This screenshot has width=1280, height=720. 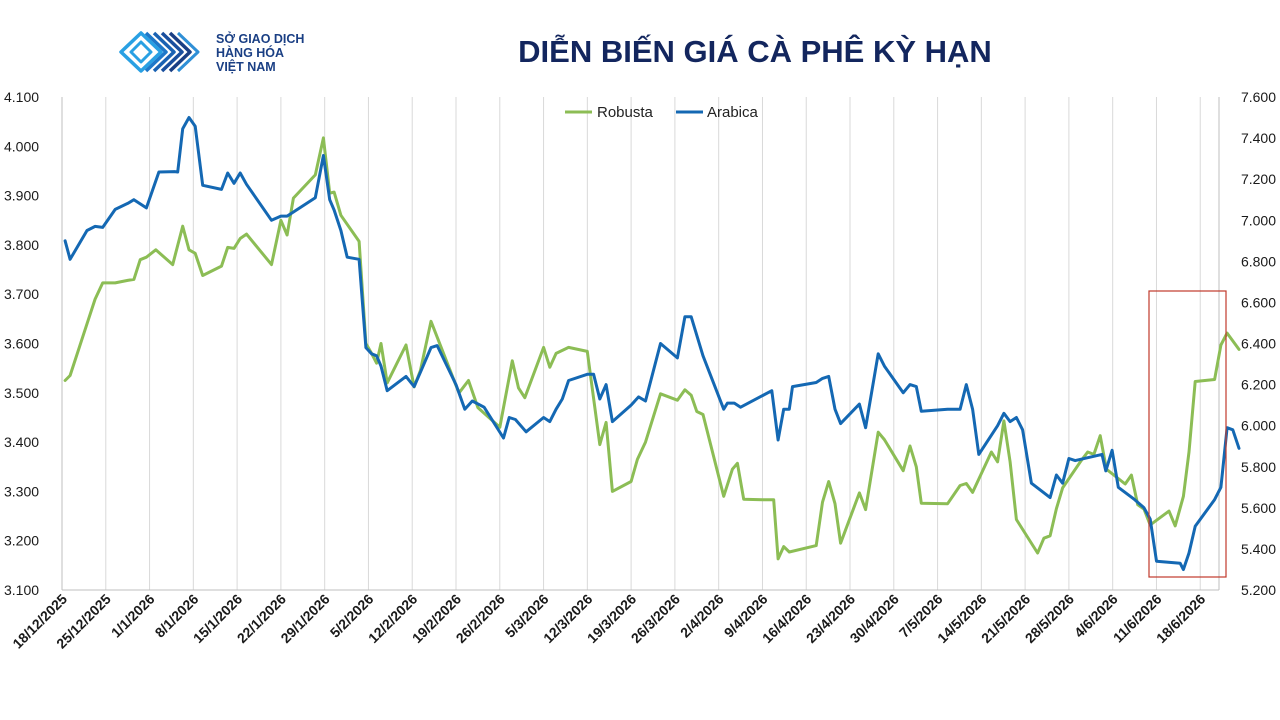 I want to click on highlight-box, so click(x=1187, y=434).